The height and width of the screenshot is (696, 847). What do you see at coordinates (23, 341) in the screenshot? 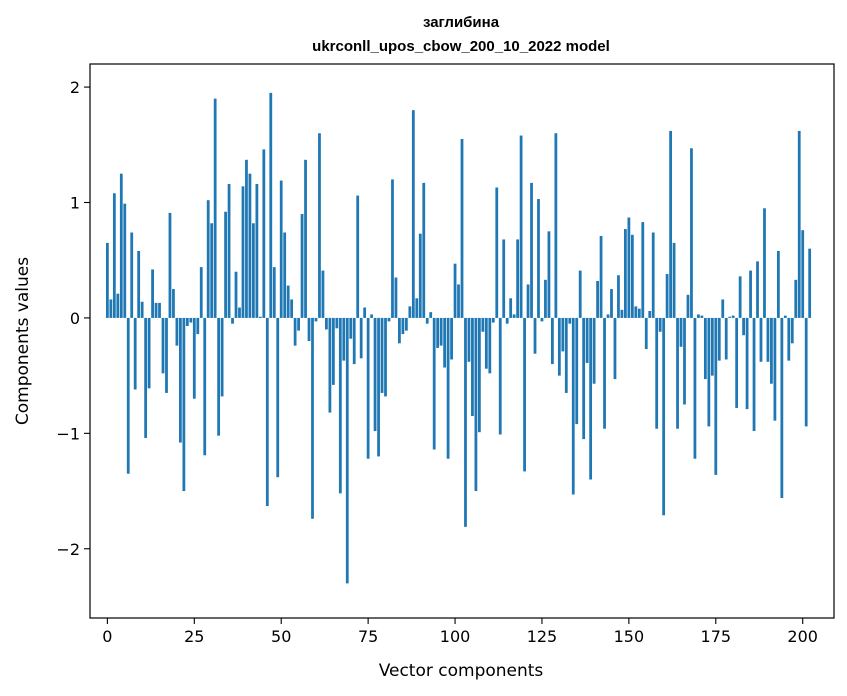
I see `y-axis-label: Components values` at bounding box center [23, 341].